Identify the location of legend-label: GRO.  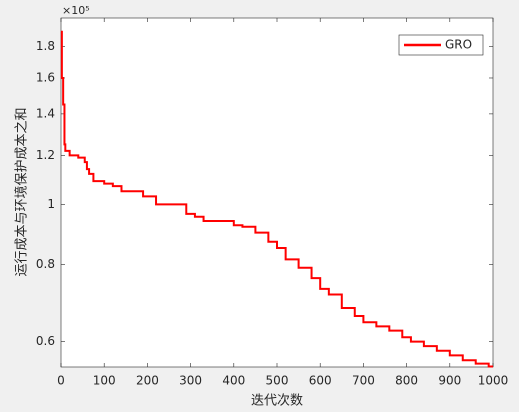
(458, 45).